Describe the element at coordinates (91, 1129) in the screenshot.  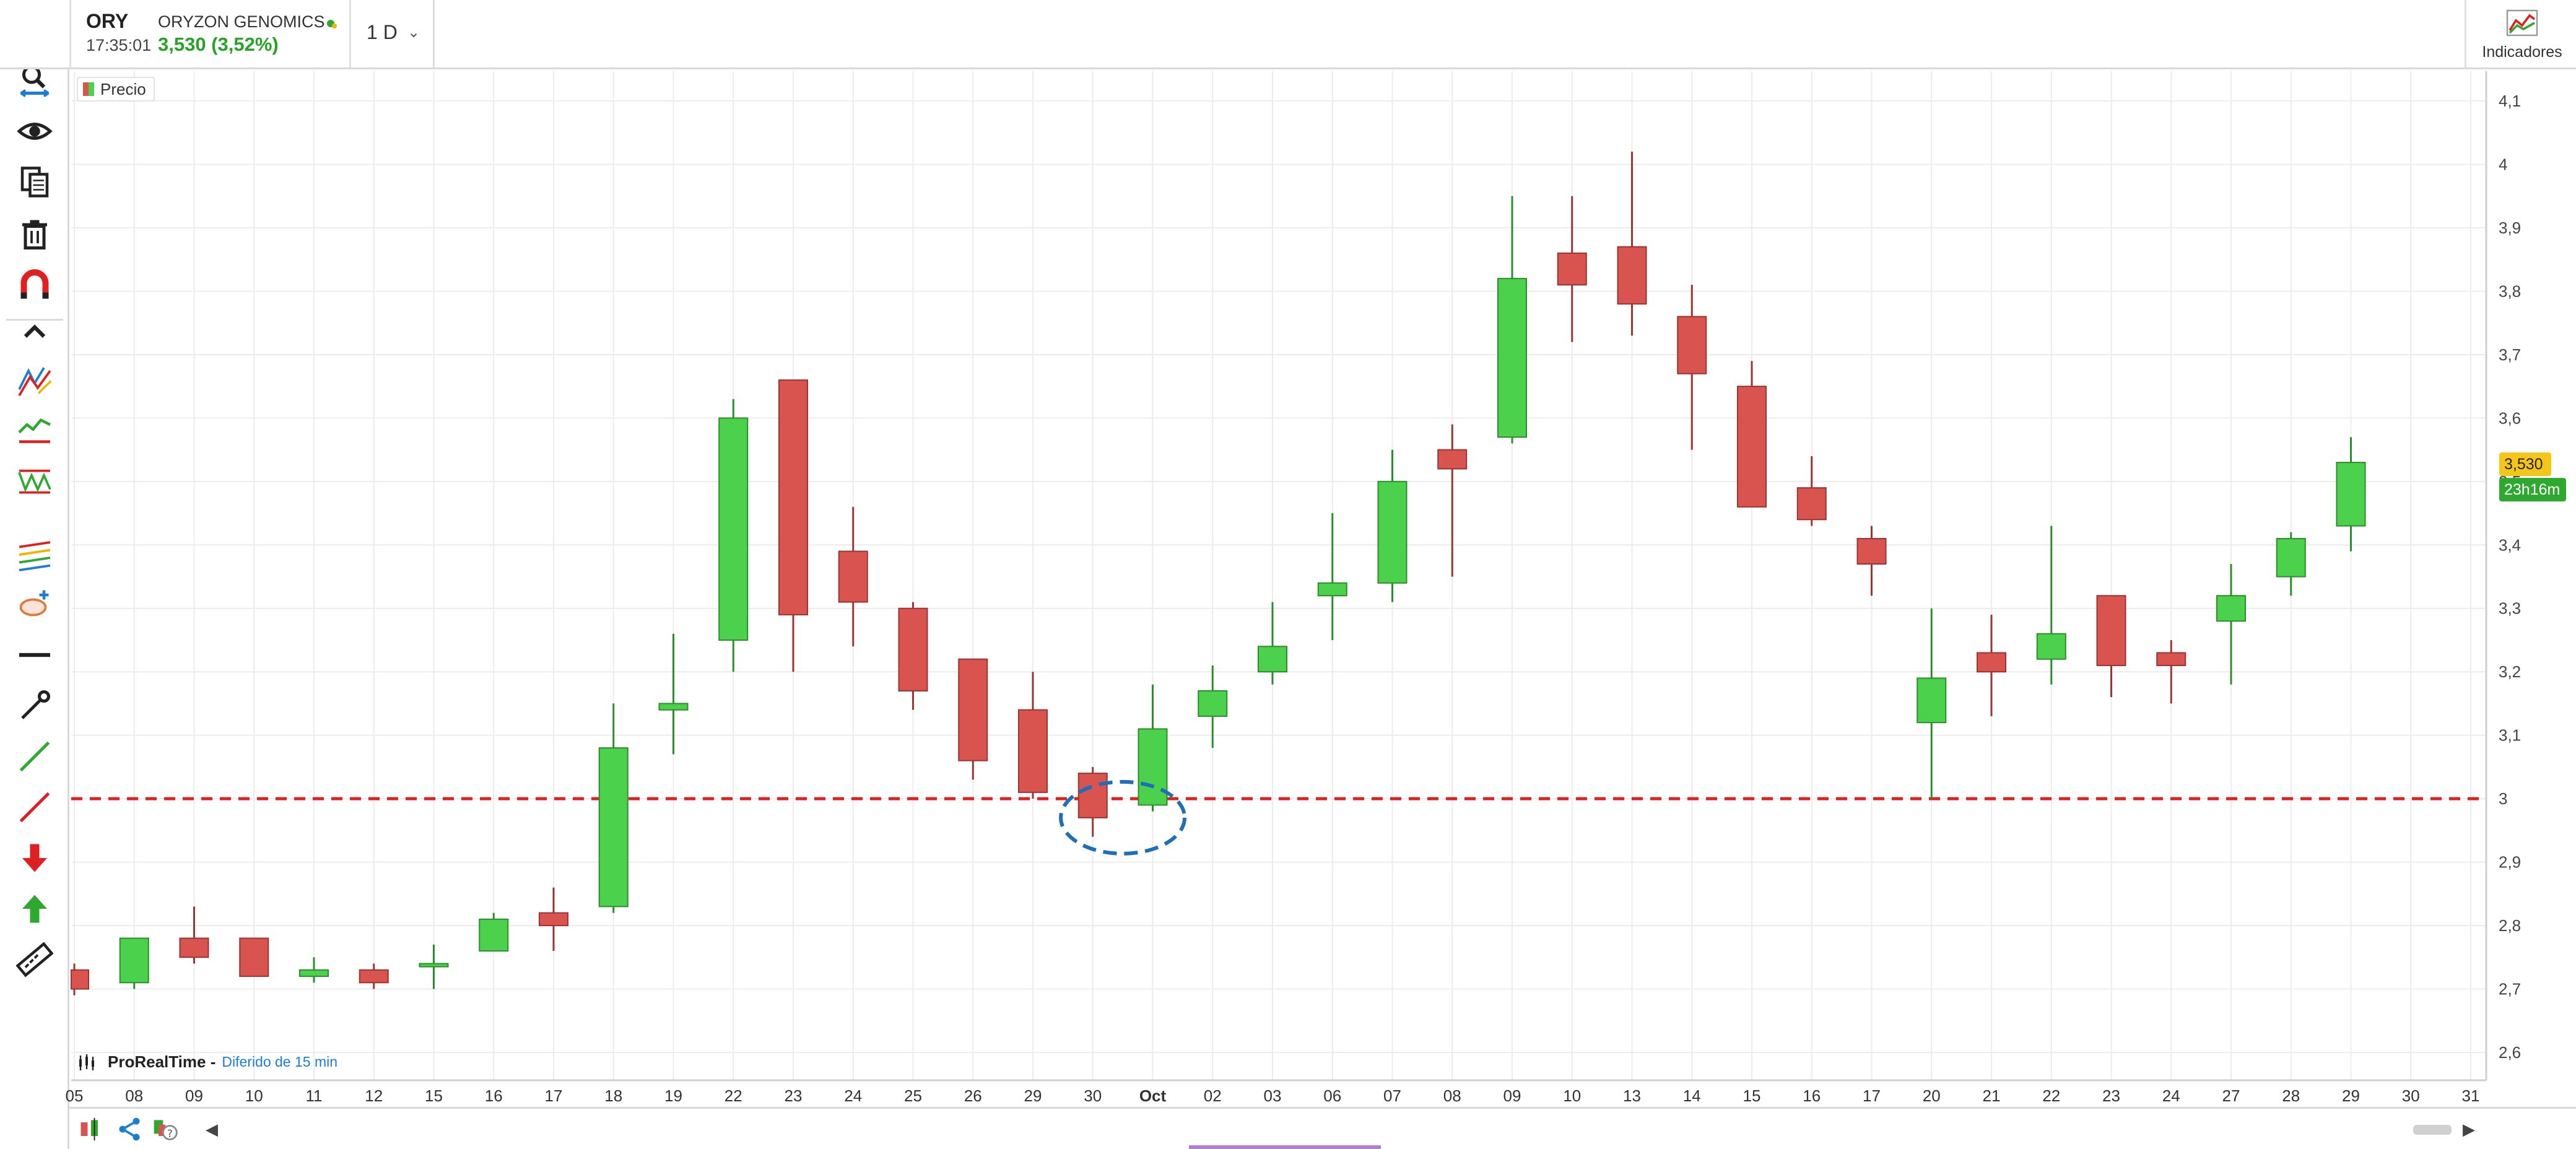
I see `chart-type-icon` at that location.